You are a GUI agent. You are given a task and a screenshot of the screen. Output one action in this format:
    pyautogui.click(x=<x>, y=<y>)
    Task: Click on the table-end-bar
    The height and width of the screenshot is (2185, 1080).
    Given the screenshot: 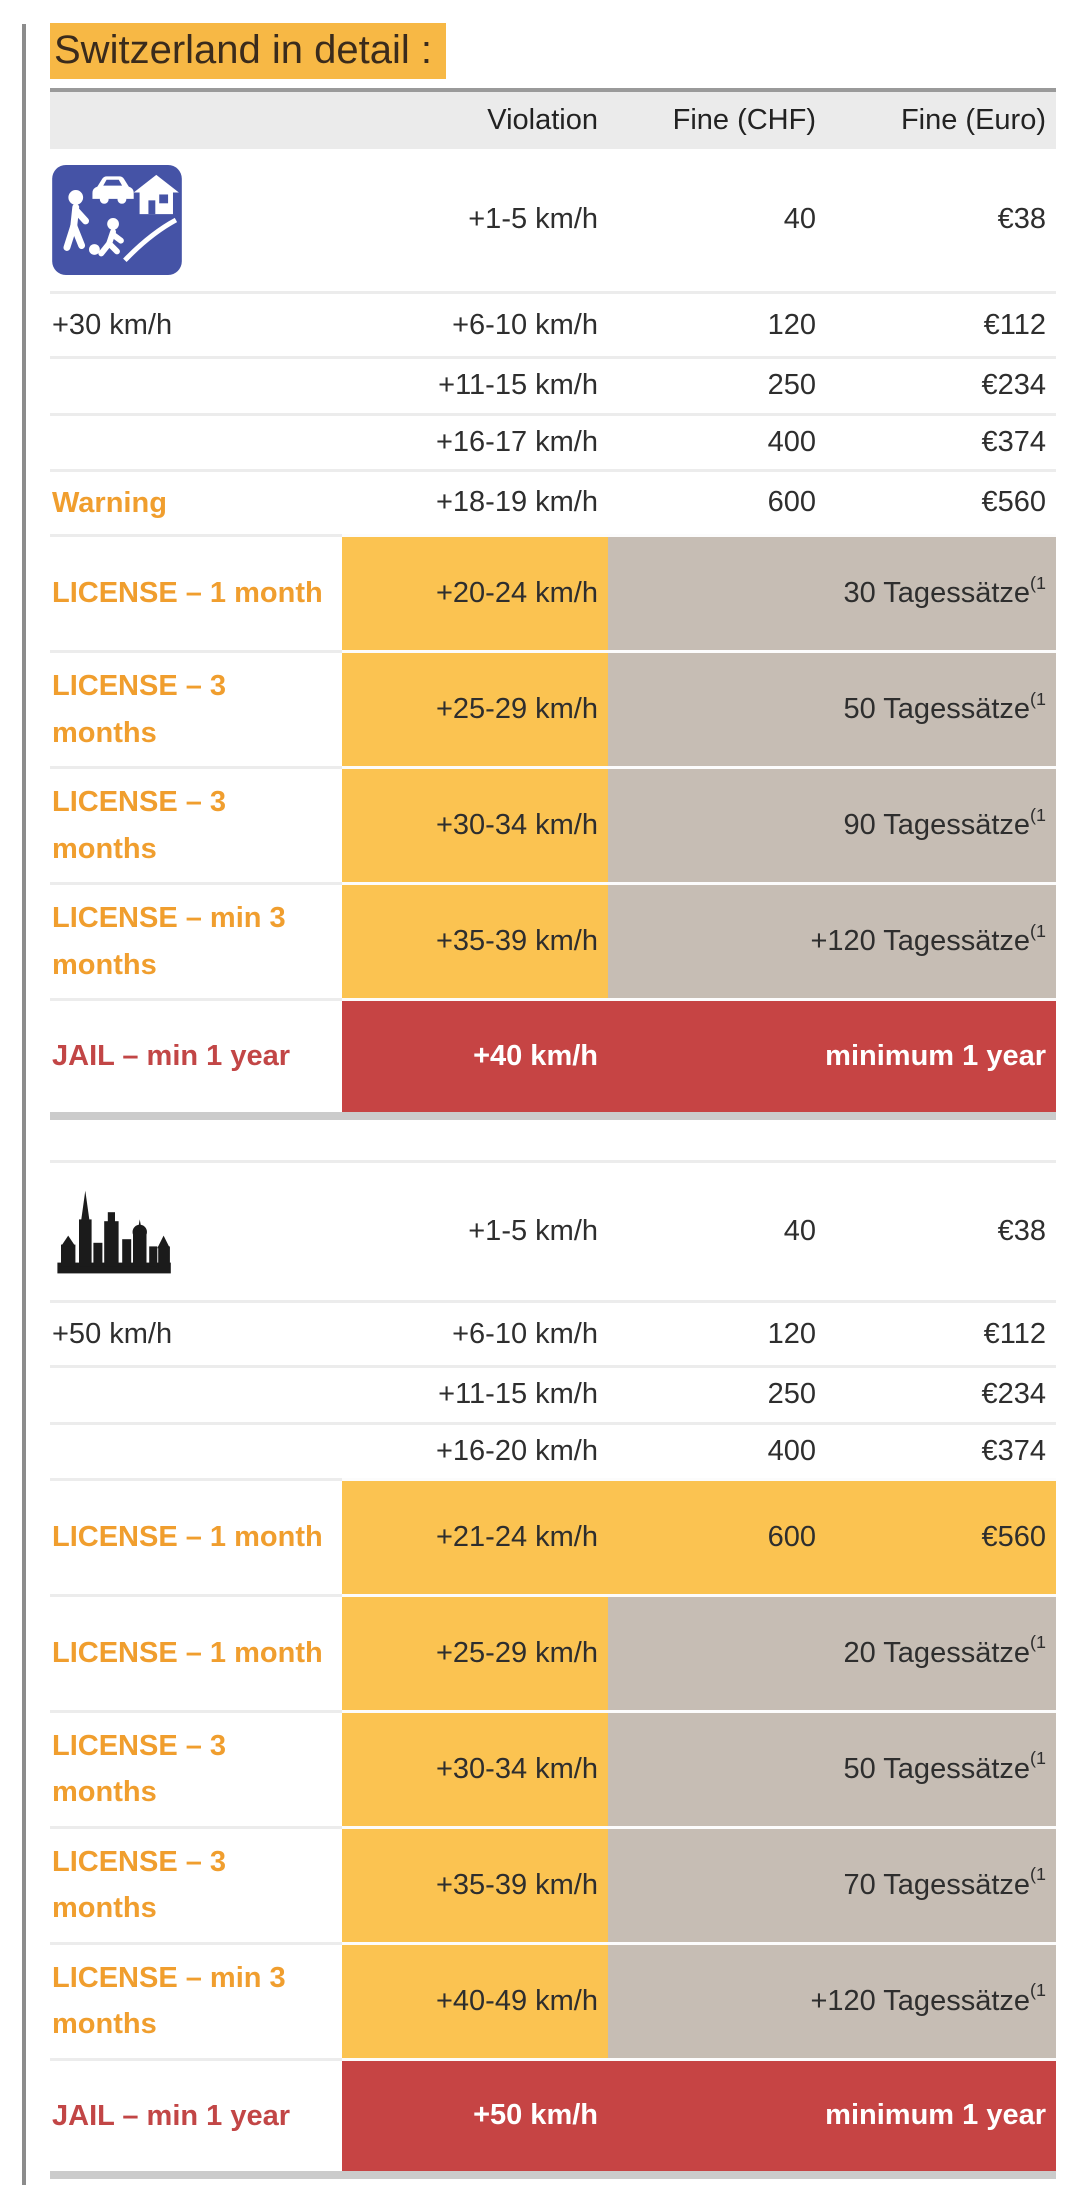 What is the action you would take?
    pyautogui.click(x=553, y=2178)
    